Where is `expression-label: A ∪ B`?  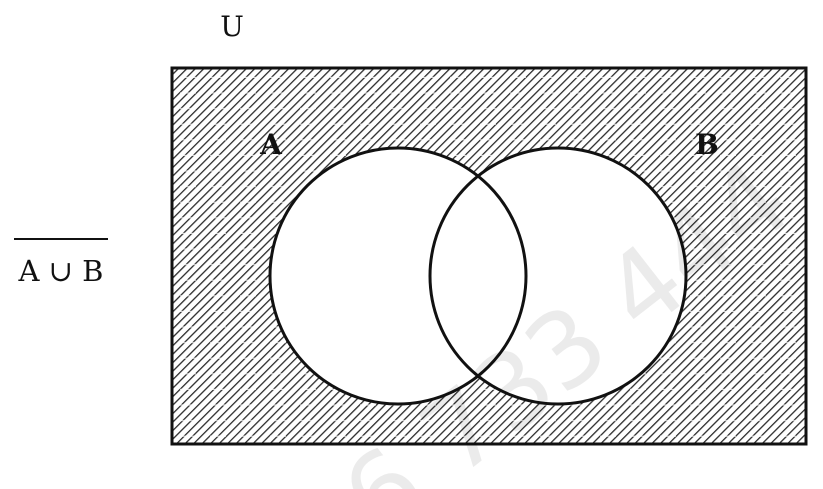
expression-label: A ∪ B is located at coordinates (61, 271).